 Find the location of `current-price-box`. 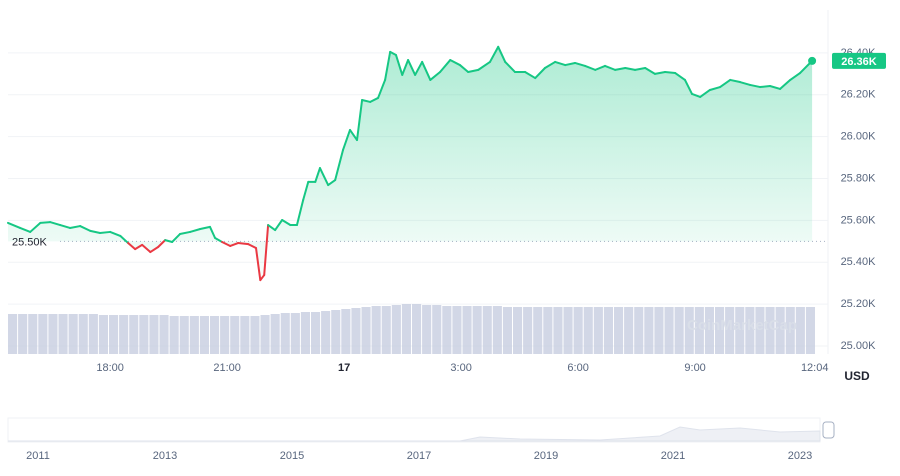

current-price-box is located at coordinates (859, 60).